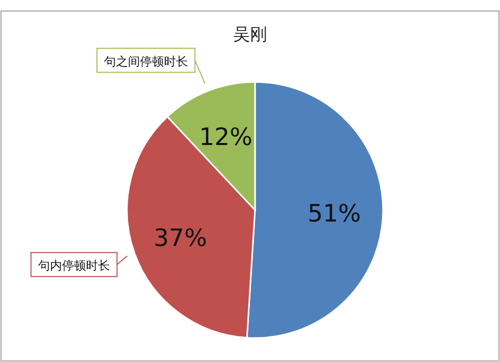  What do you see at coordinates (146, 61) in the screenshot?
I see `slice-label: 句之间停顿时长` at bounding box center [146, 61].